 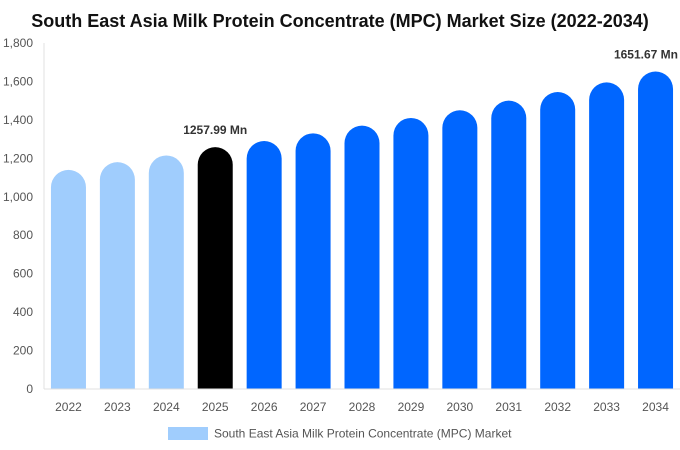 I want to click on x-tick-label: 2023, so click(x=117, y=407).